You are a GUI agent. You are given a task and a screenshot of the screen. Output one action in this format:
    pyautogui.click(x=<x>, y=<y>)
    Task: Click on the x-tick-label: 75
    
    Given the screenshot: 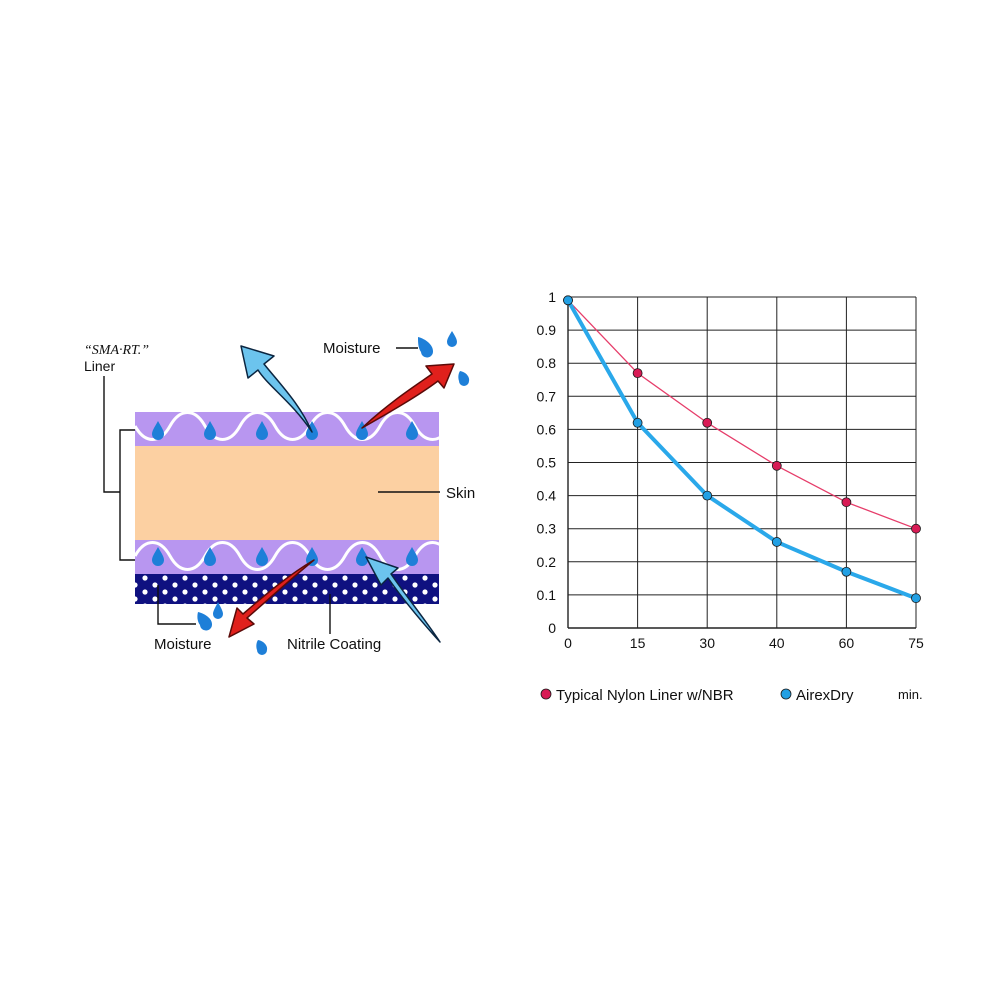 What is the action you would take?
    pyautogui.click(x=916, y=643)
    